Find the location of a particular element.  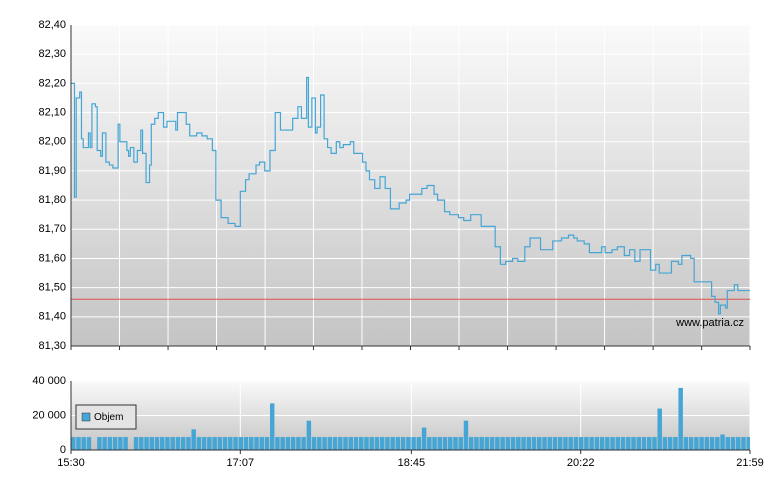

x-tick-label: 18:45 is located at coordinates (412, 463).